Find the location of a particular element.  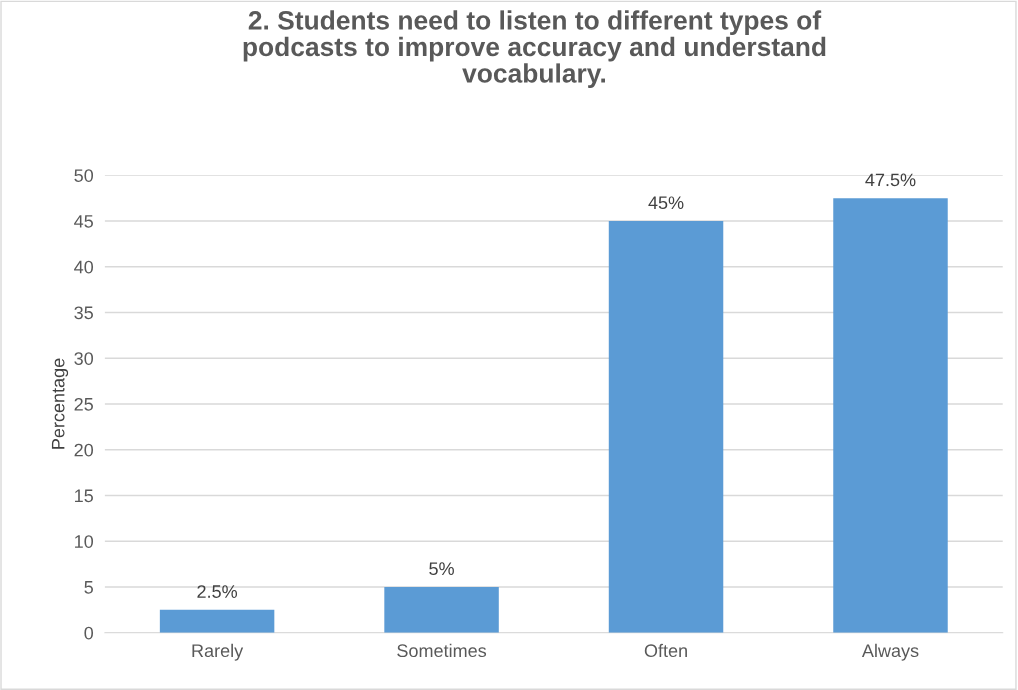

y-tick-label: 5 is located at coordinates (88, 587).